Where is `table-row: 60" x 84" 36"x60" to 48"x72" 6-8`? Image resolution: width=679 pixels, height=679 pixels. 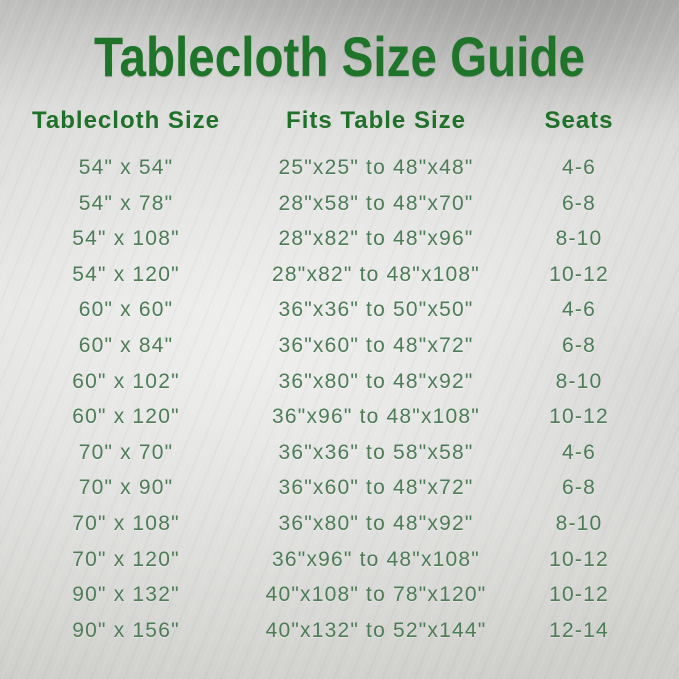 table-row: 60" x 84" 36"x60" to 48"x72" 6-8 is located at coordinates (339, 346).